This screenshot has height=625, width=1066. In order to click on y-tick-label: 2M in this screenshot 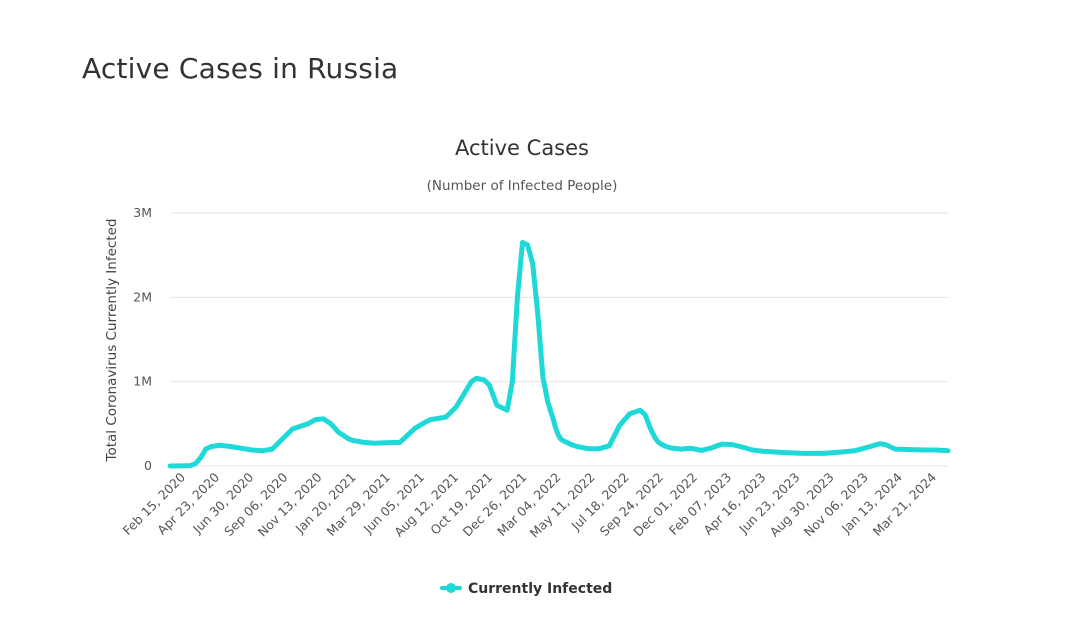, I will do `click(142, 296)`.